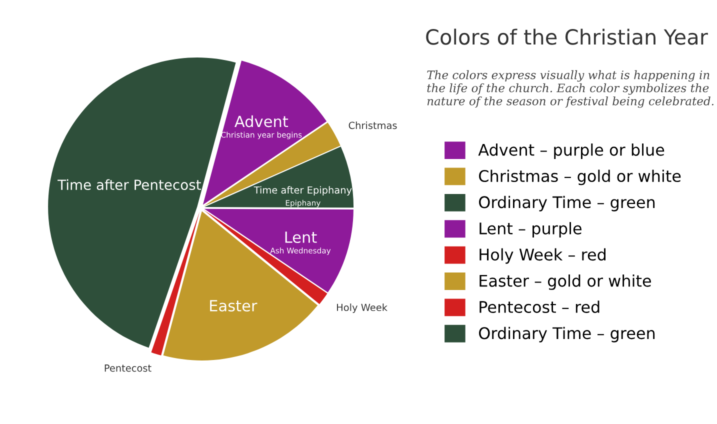  What do you see at coordinates (234, 306) in the screenshot?
I see `text: Easter` at bounding box center [234, 306].